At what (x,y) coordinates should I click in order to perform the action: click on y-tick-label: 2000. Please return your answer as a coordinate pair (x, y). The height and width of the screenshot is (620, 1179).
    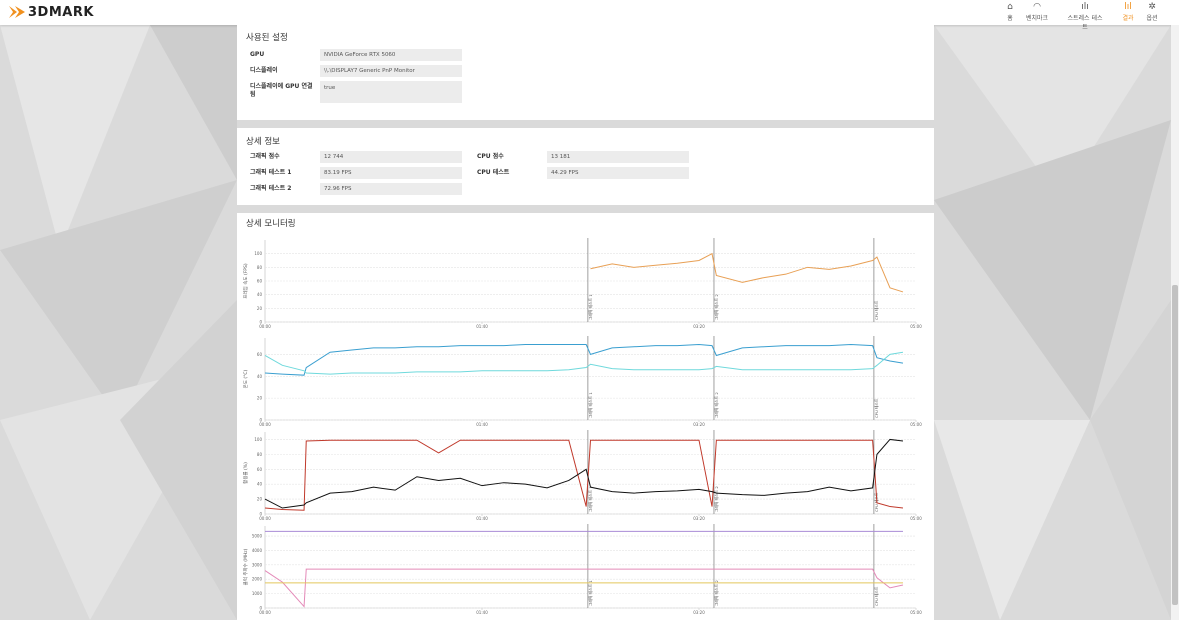
    Looking at the image, I should click on (257, 579).